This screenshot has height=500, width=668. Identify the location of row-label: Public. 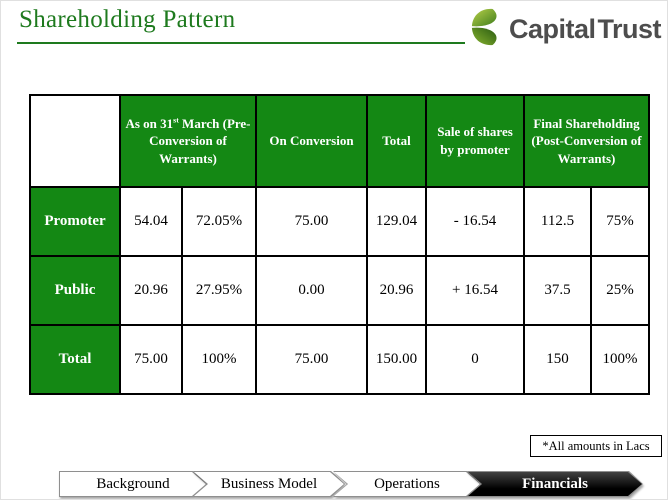
(75, 290).